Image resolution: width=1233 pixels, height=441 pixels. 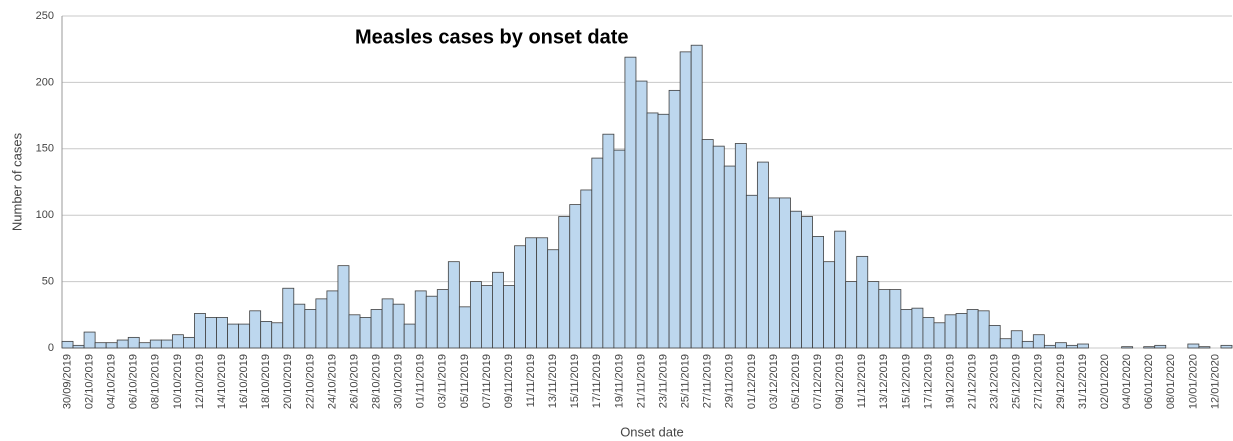 What do you see at coordinates (531, 380) in the screenshot?
I see `x-tick-label: 11/11/2019` at bounding box center [531, 380].